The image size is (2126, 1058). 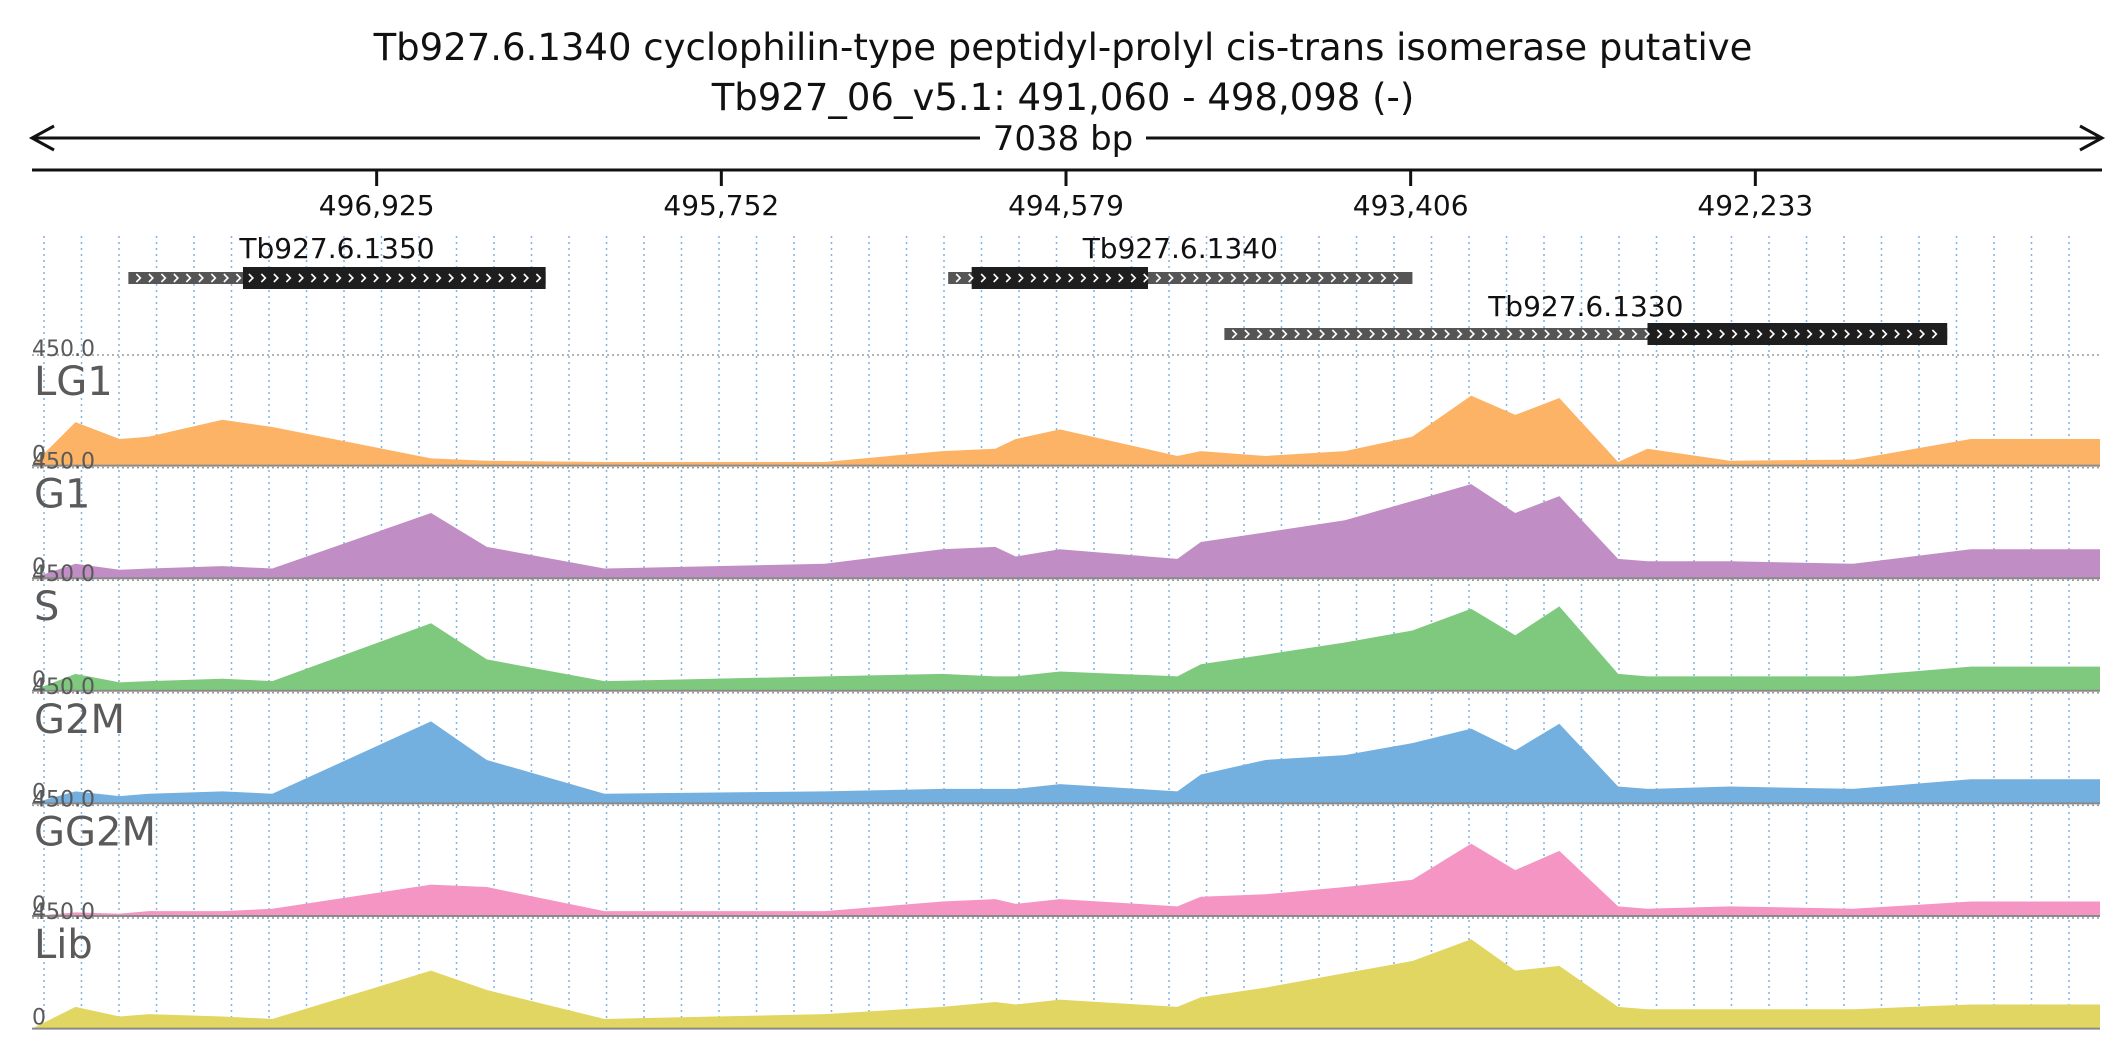 What do you see at coordinates (2092, 138) in the screenshot?
I see `span-arrow-right-head` at bounding box center [2092, 138].